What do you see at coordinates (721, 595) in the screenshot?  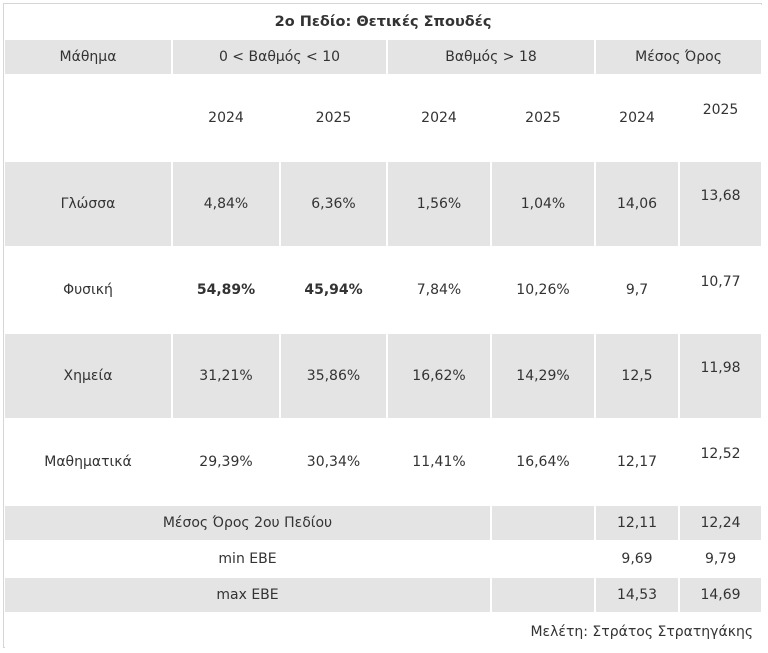 I see `footer-value: 14,69` at bounding box center [721, 595].